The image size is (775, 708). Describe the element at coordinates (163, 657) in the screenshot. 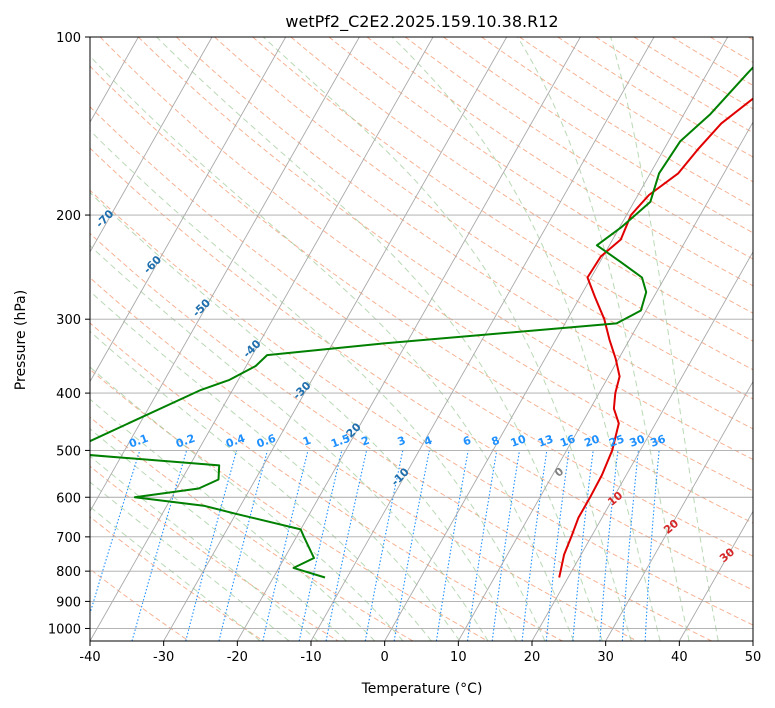

I see `x-tick-label: -30` at that location.